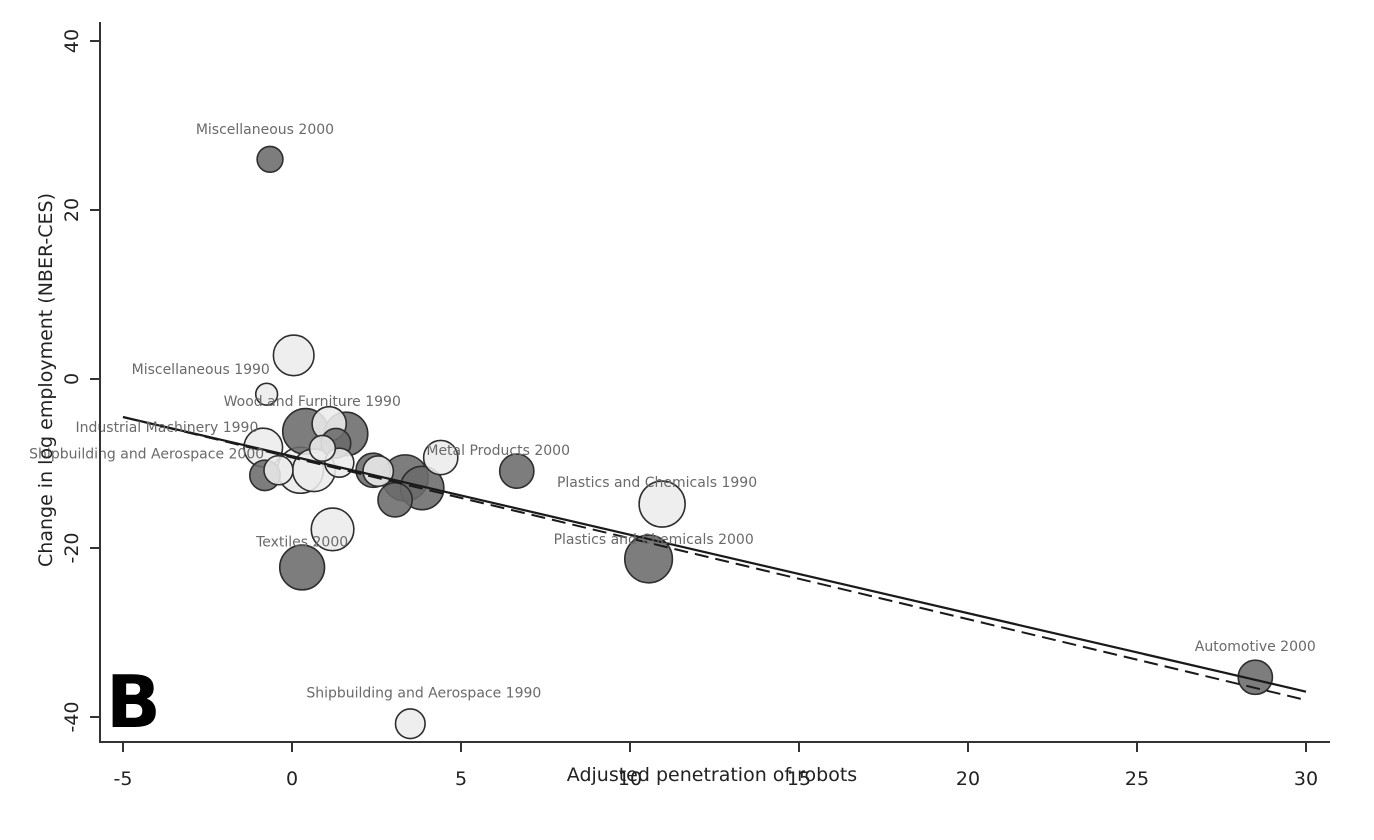 Image resolution: width=1374 pixels, height=840 pixels. Describe the element at coordinates (167, 428) in the screenshot. I see `point-annotation: Industrial Machinery 1990` at that location.